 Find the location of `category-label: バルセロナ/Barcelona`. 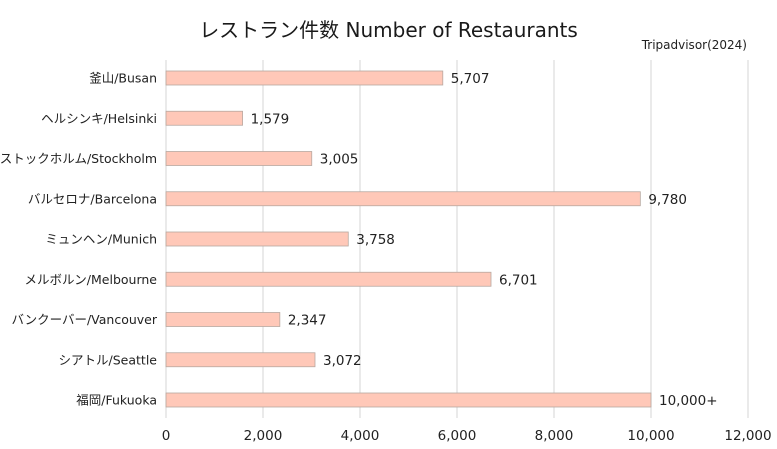

category-label: バルセロナ/Barcelona is located at coordinates (92, 198).